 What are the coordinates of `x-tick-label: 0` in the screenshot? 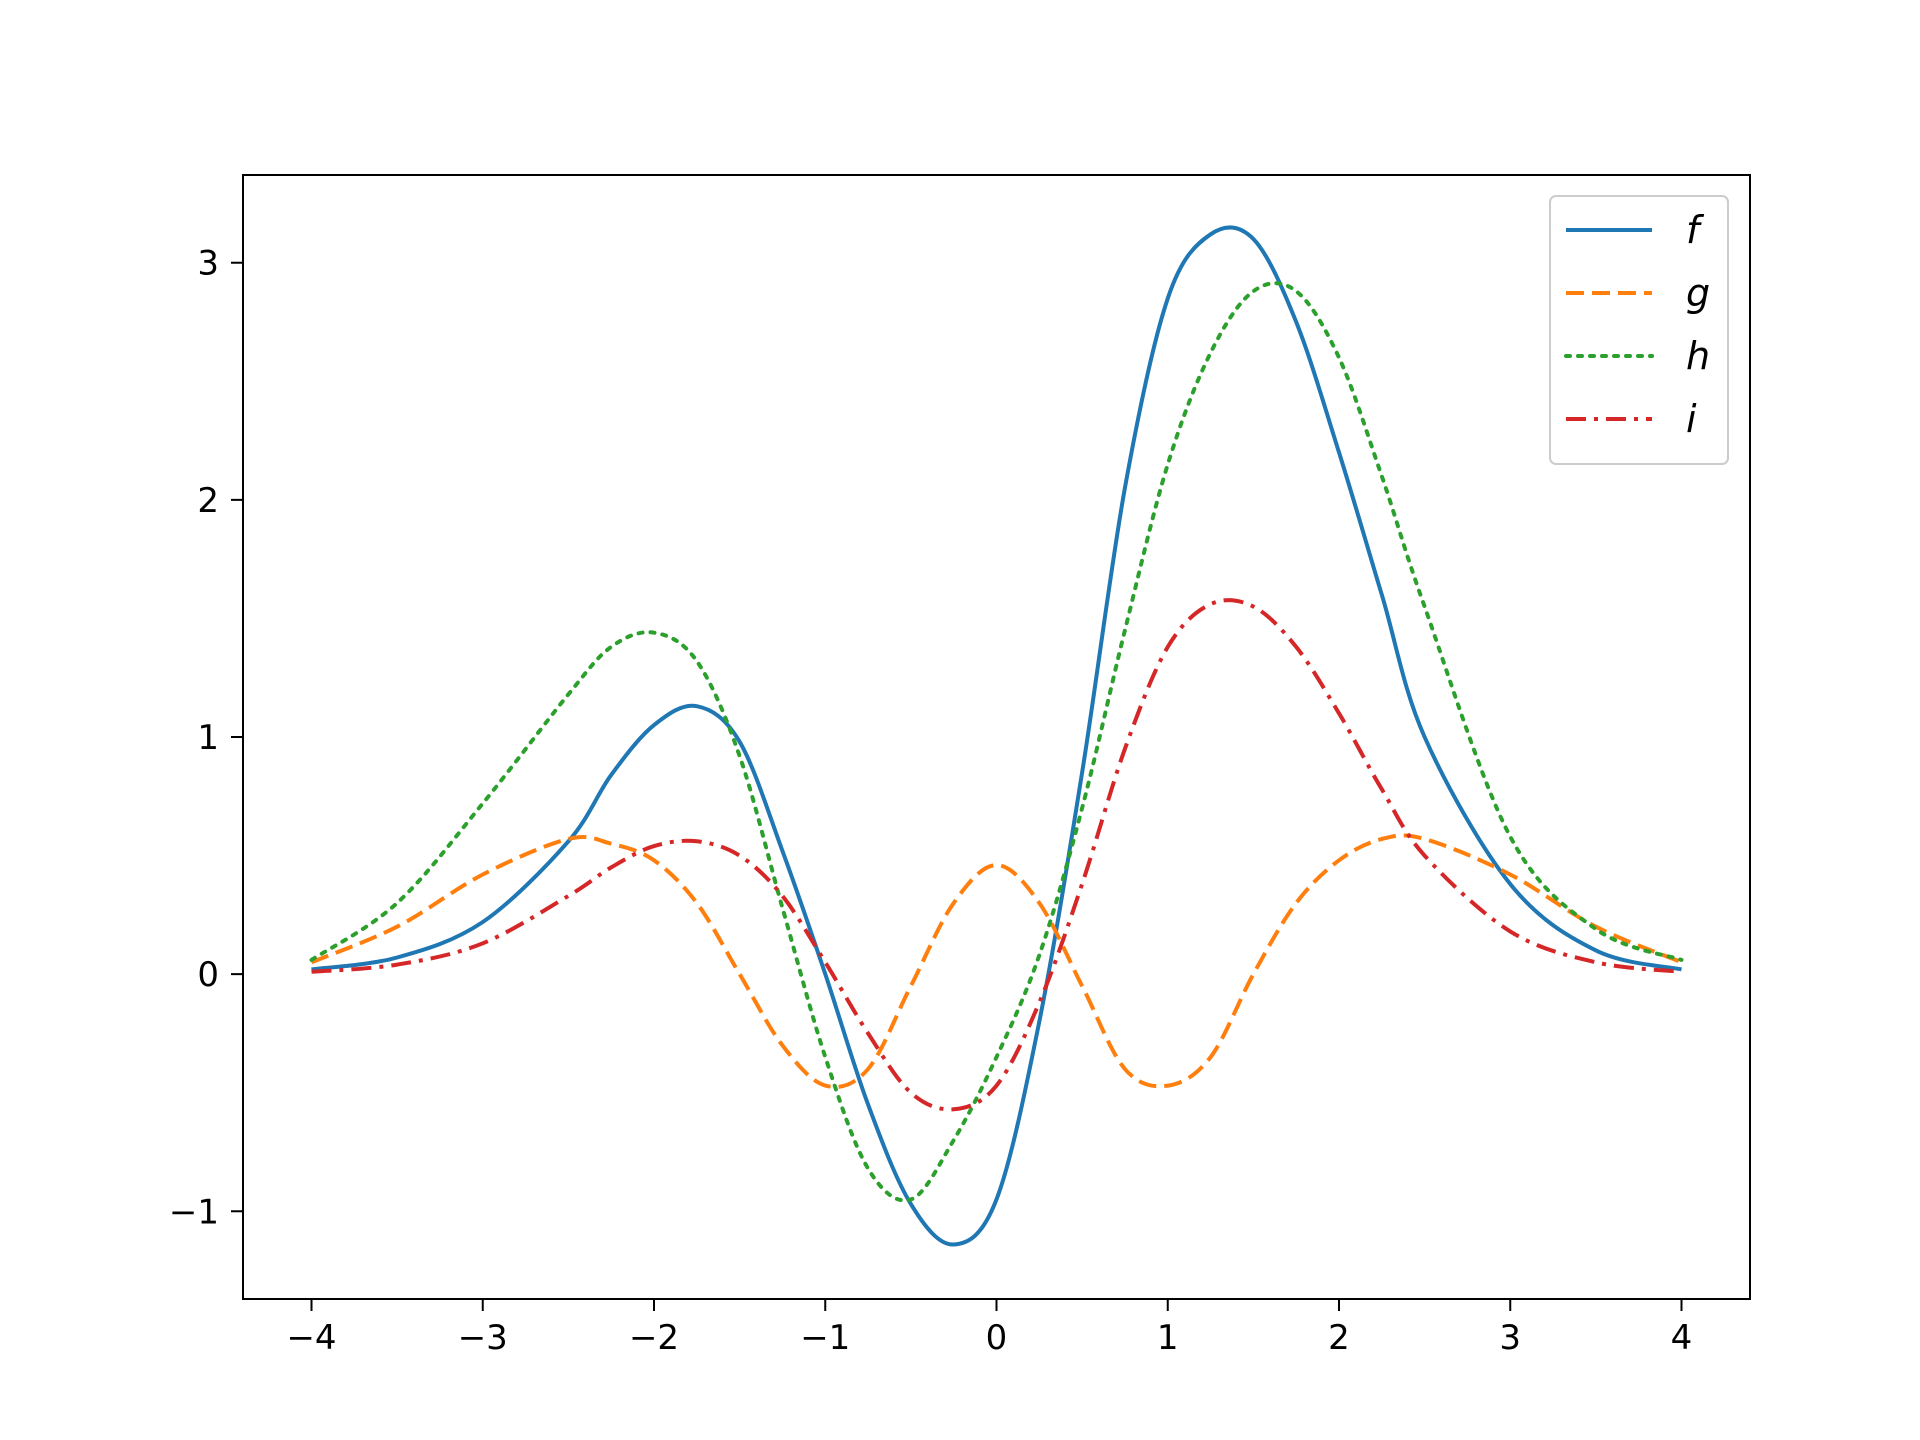 It's located at (997, 1338).